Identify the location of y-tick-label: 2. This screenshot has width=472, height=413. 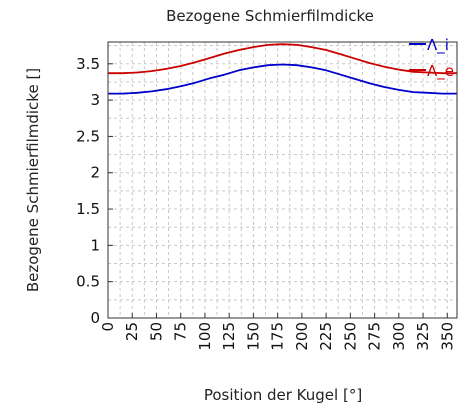
(95, 173).